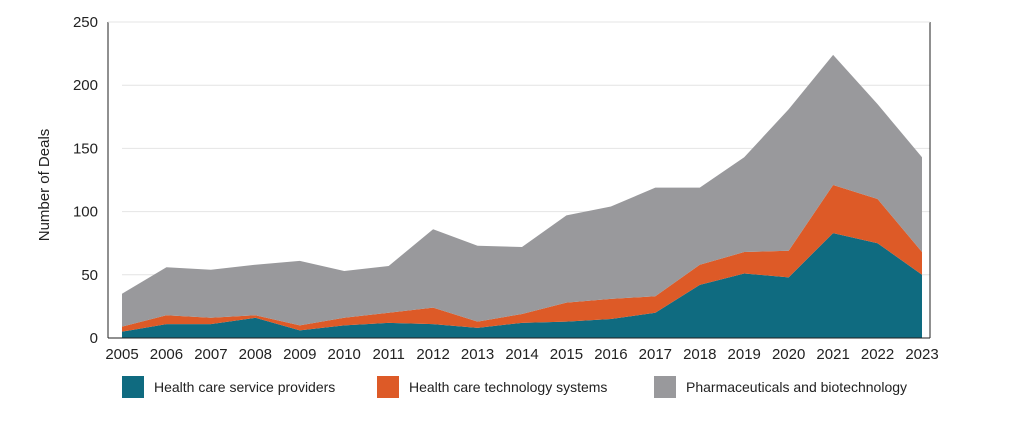 This screenshot has height=429, width=1024. Describe the element at coordinates (85, 180) in the screenshot. I see `y-tick-labels: 0 50 100 150 200 250` at that location.